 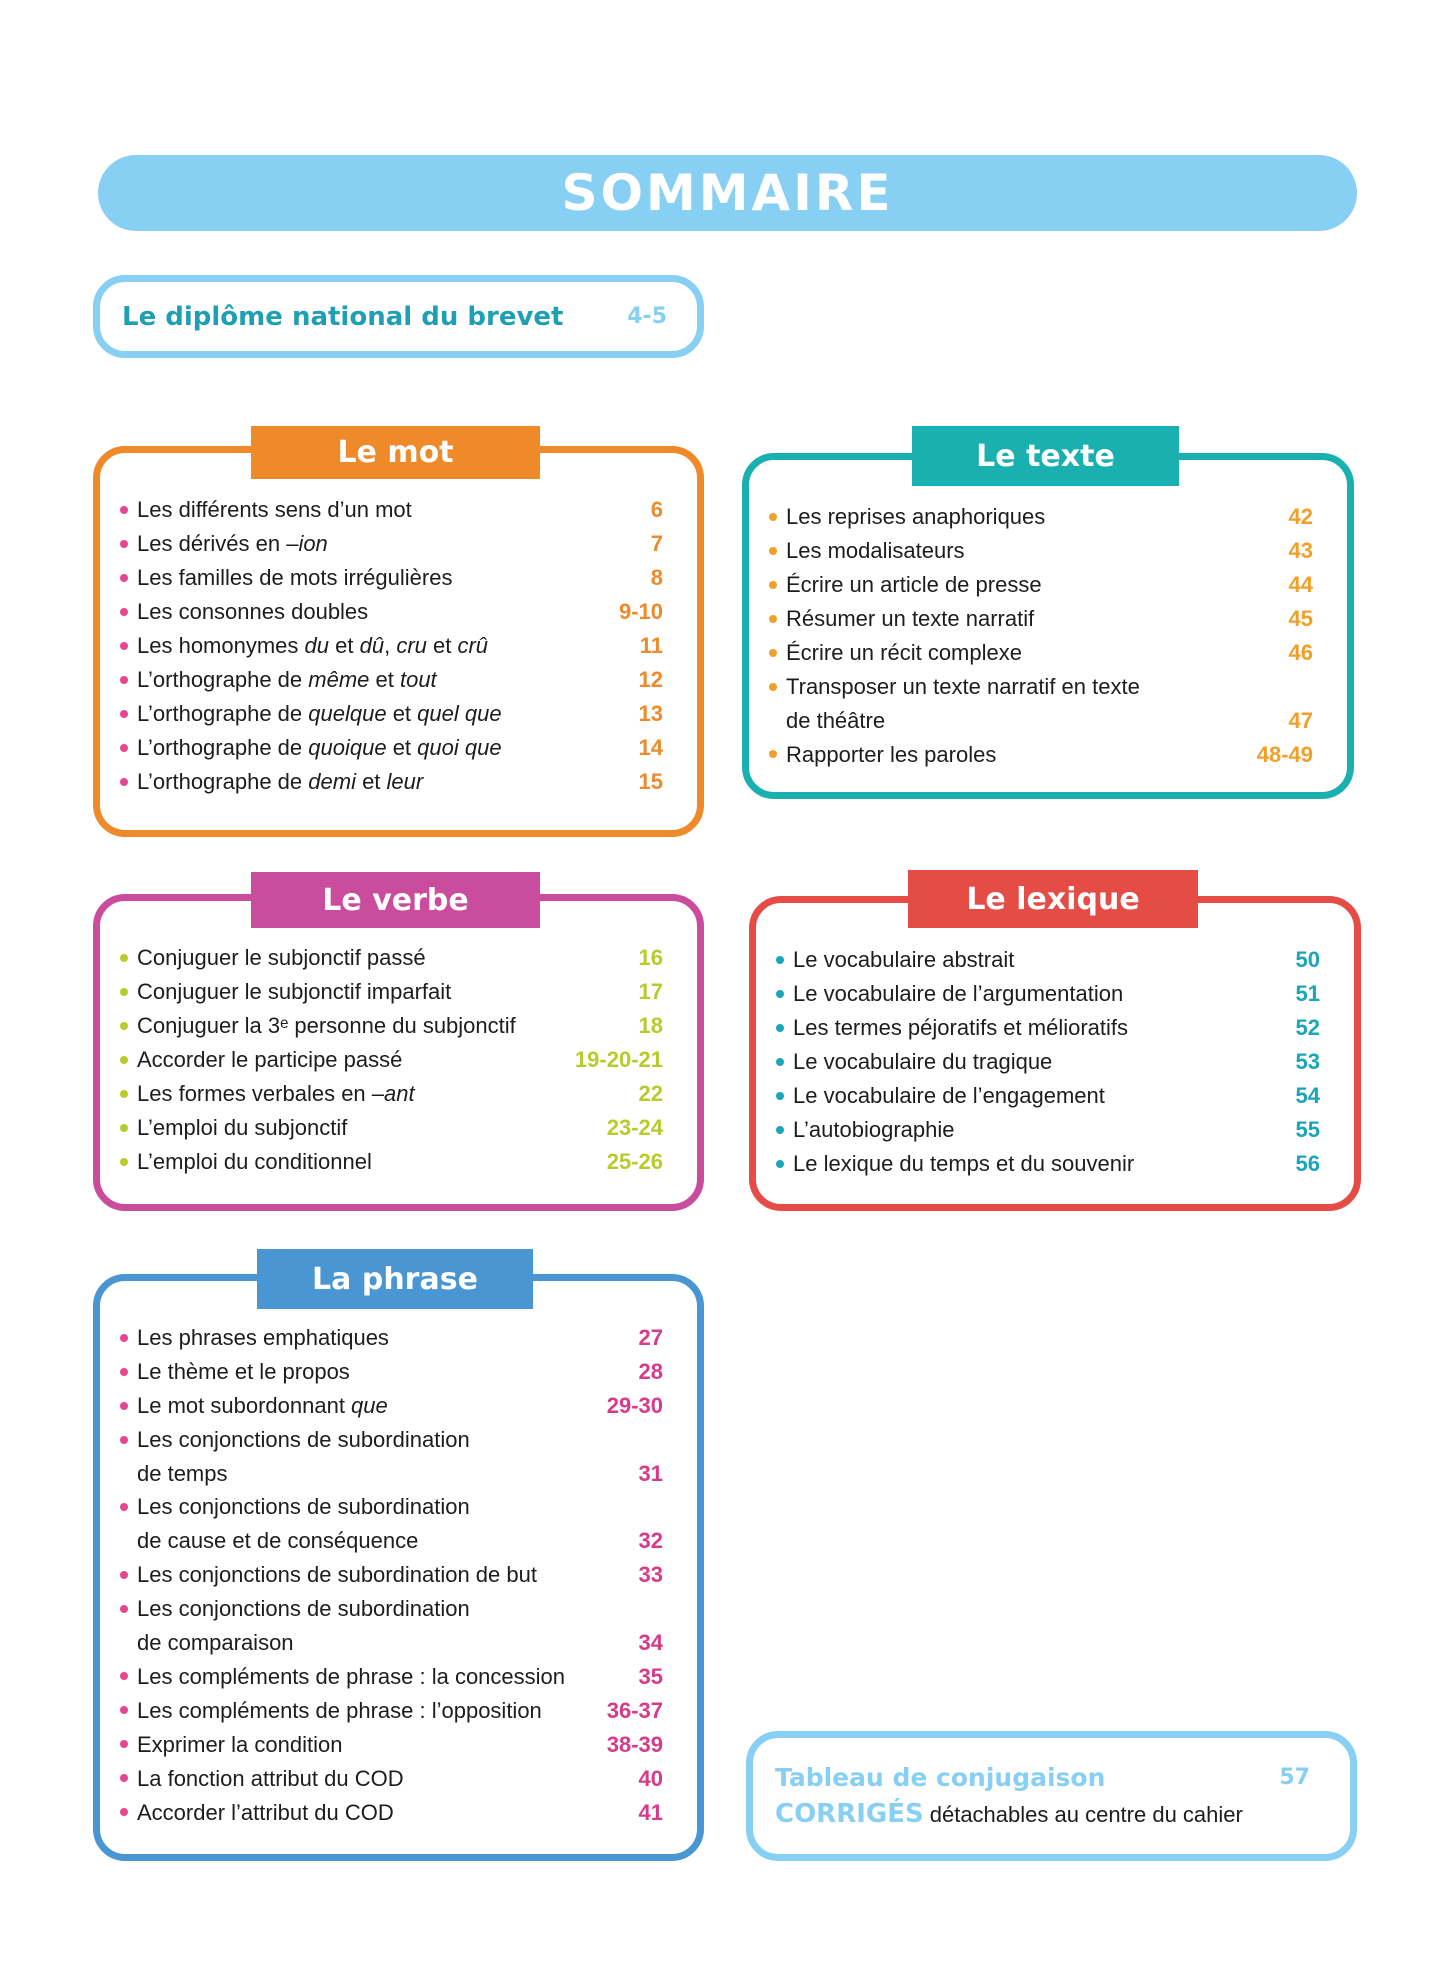 What do you see at coordinates (390, 646) in the screenshot?
I see `label-part: ,` at bounding box center [390, 646].